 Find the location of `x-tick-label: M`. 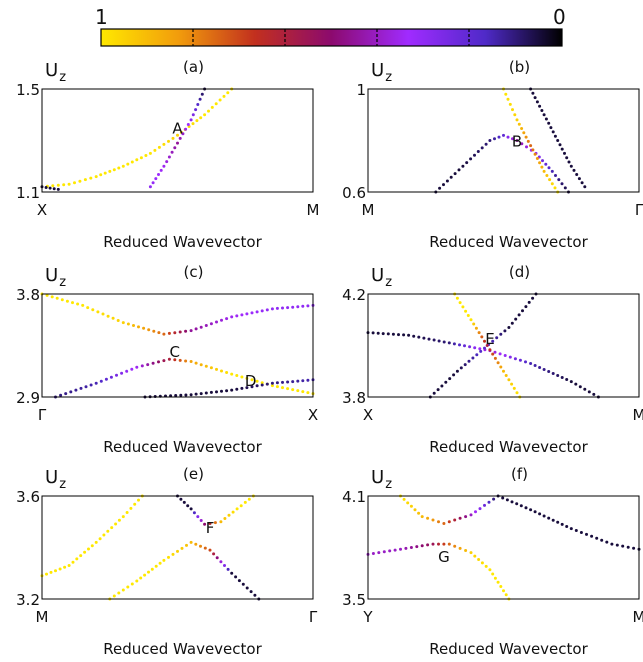

x-tick-label: M is located at coordinates (638, 617).